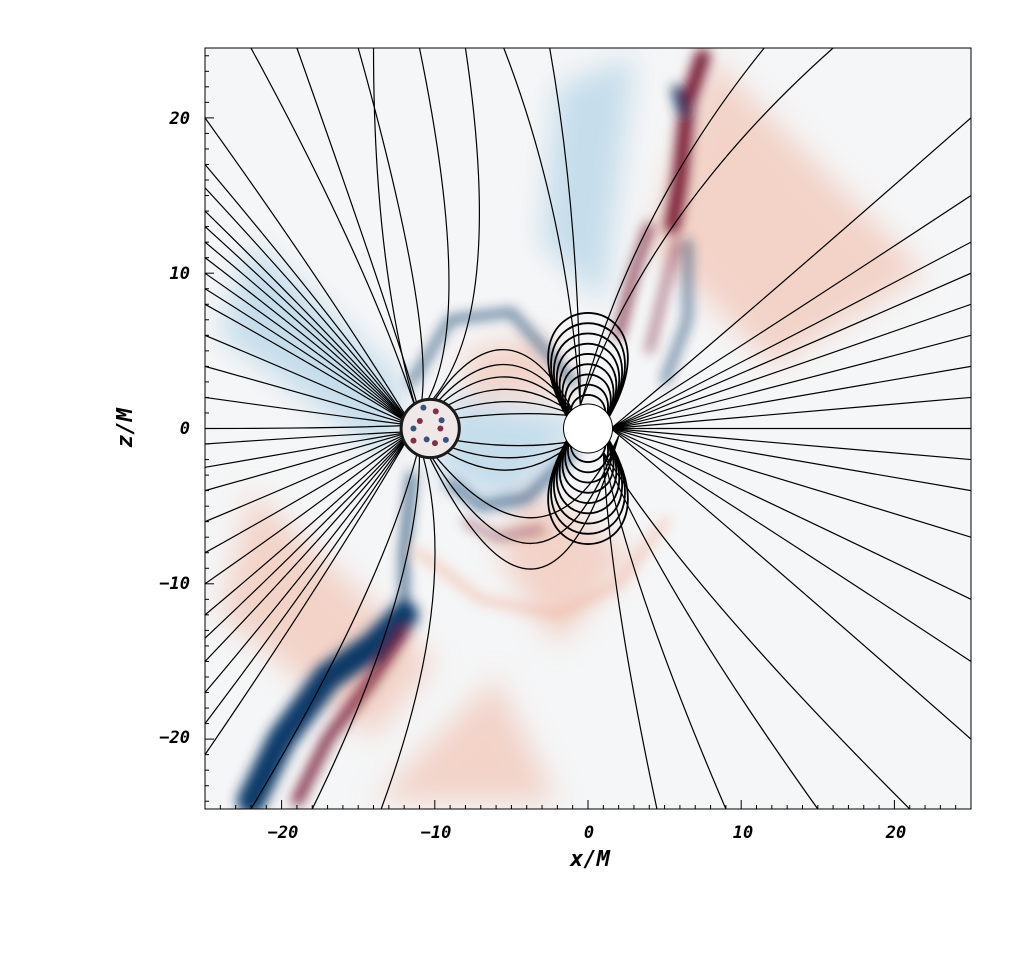 The image size is (1024, 953). I want to click on x-tick-labels: −20 −10 0 10 20, so click(587, 833).